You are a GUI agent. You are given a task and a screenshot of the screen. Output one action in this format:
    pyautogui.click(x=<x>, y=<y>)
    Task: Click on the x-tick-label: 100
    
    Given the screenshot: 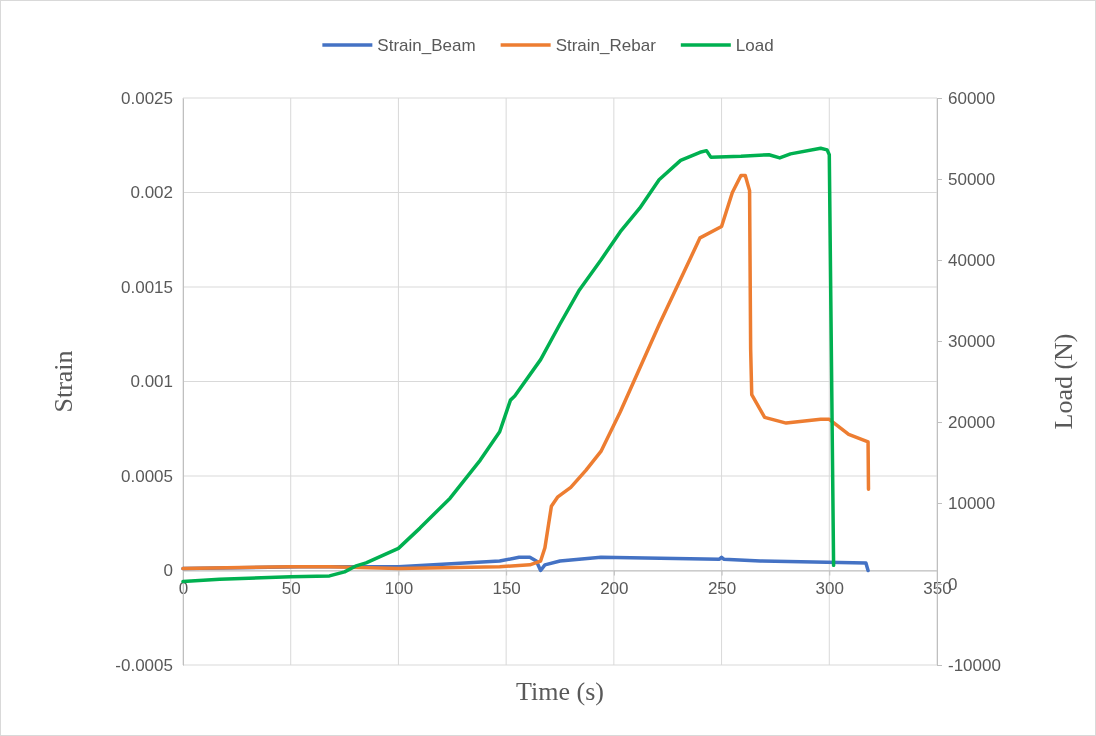 What is the action you would take?
    pyautogui.click(x=399, y=588)
    